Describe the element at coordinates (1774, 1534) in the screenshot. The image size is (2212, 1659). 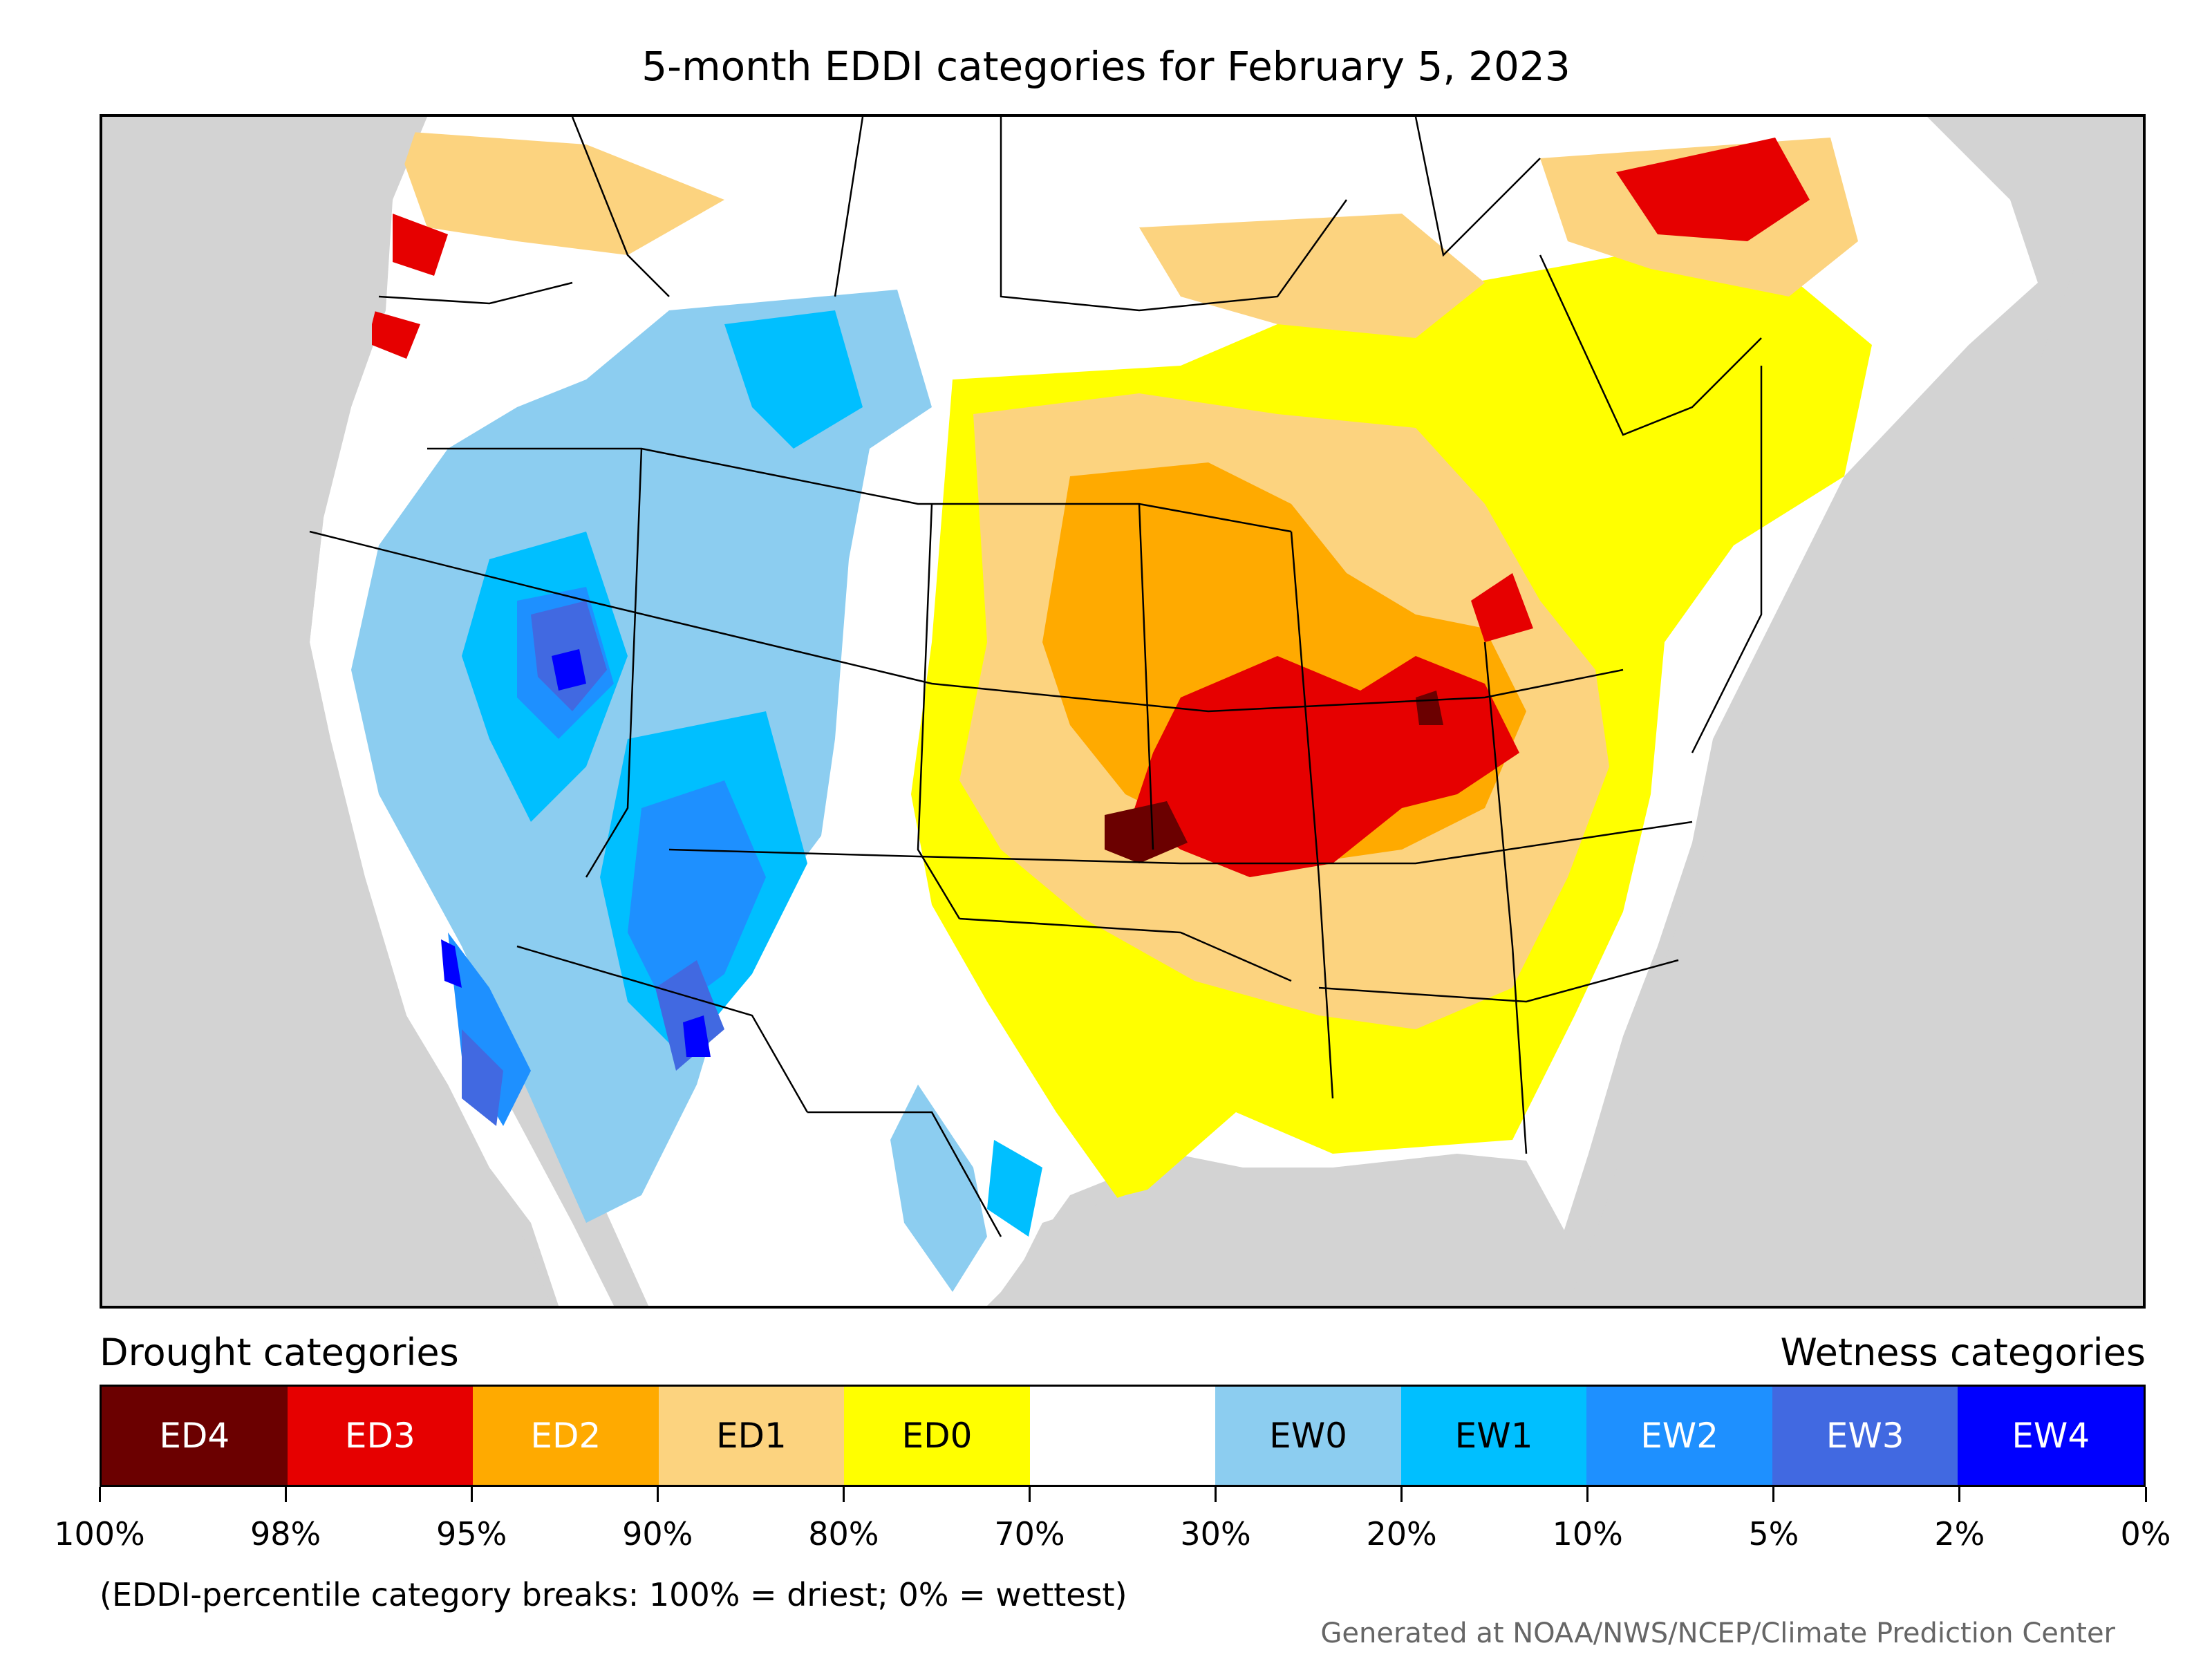
I see `colorbar-tick-label: 5%` at that location.